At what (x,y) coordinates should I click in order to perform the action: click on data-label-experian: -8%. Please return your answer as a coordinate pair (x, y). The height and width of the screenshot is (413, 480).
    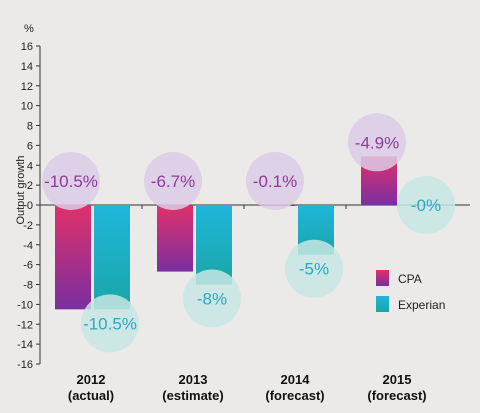
    Looking at the image, I should click on (212, 299).